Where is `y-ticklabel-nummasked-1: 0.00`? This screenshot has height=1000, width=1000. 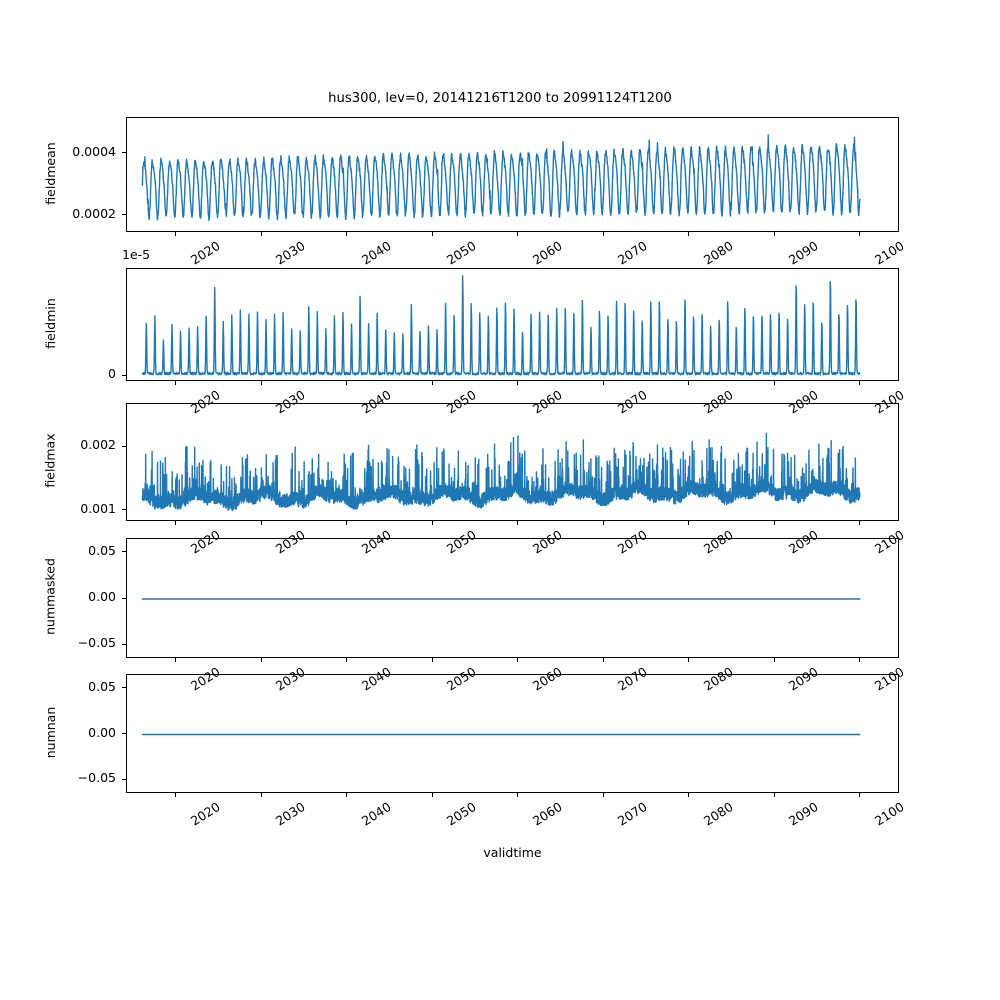
y-ticklabel-nummasked-1: 0.00 is located at coordinates (102, 596).